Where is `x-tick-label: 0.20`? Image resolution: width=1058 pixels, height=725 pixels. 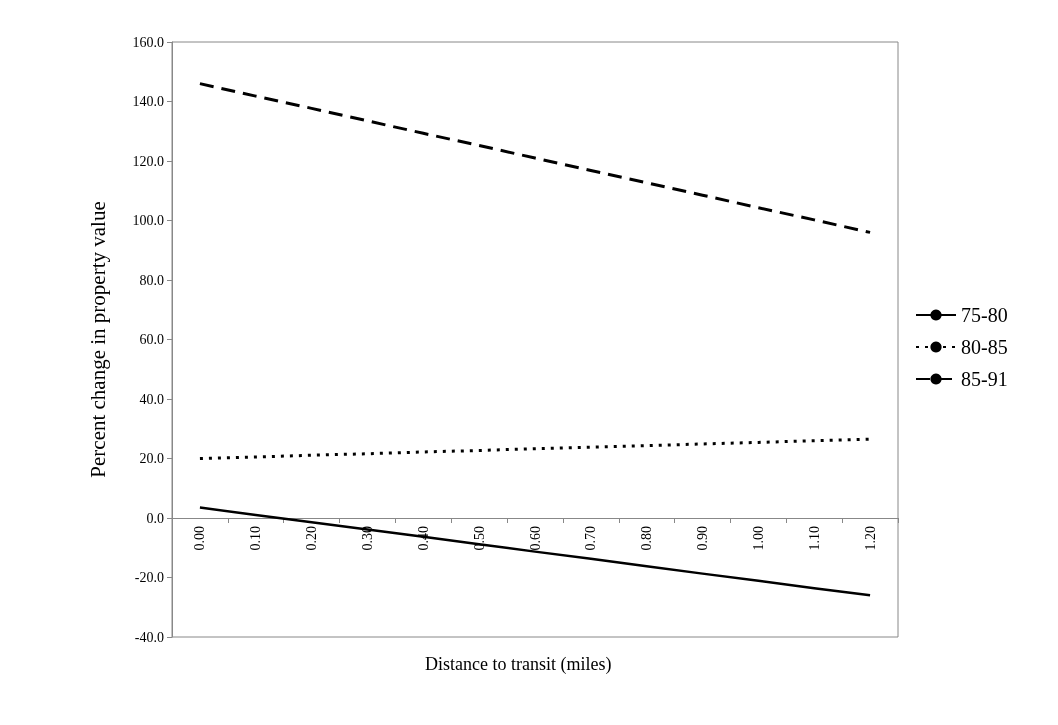
x-tick-label: 0.20 is located at coordinates (312, 538).